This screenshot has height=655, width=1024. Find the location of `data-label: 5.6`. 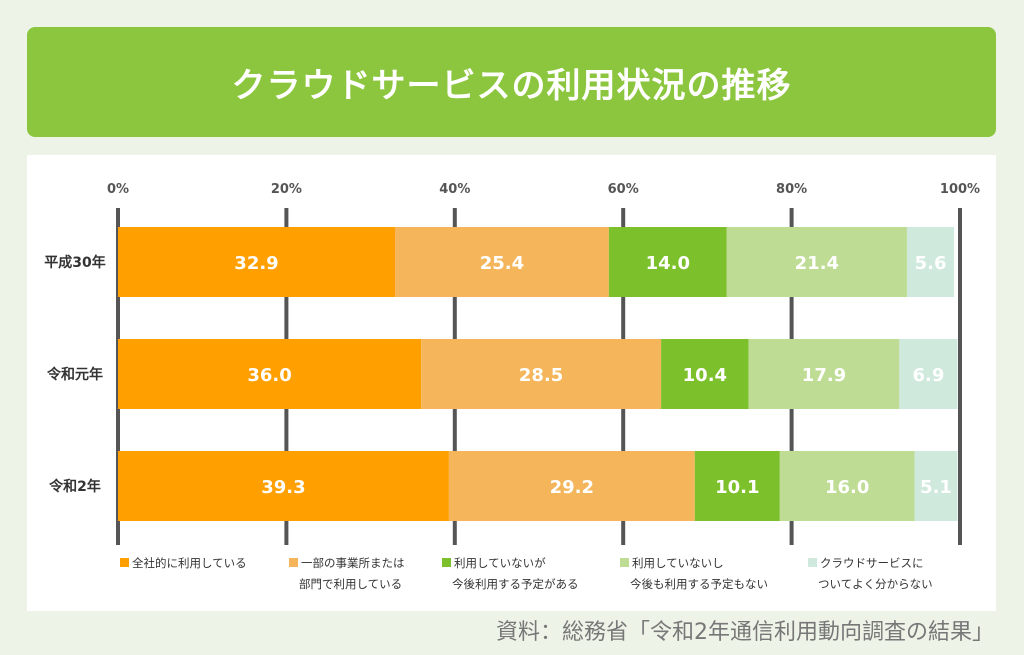

data-label: 5.6 is located at coordinates (931, 263).